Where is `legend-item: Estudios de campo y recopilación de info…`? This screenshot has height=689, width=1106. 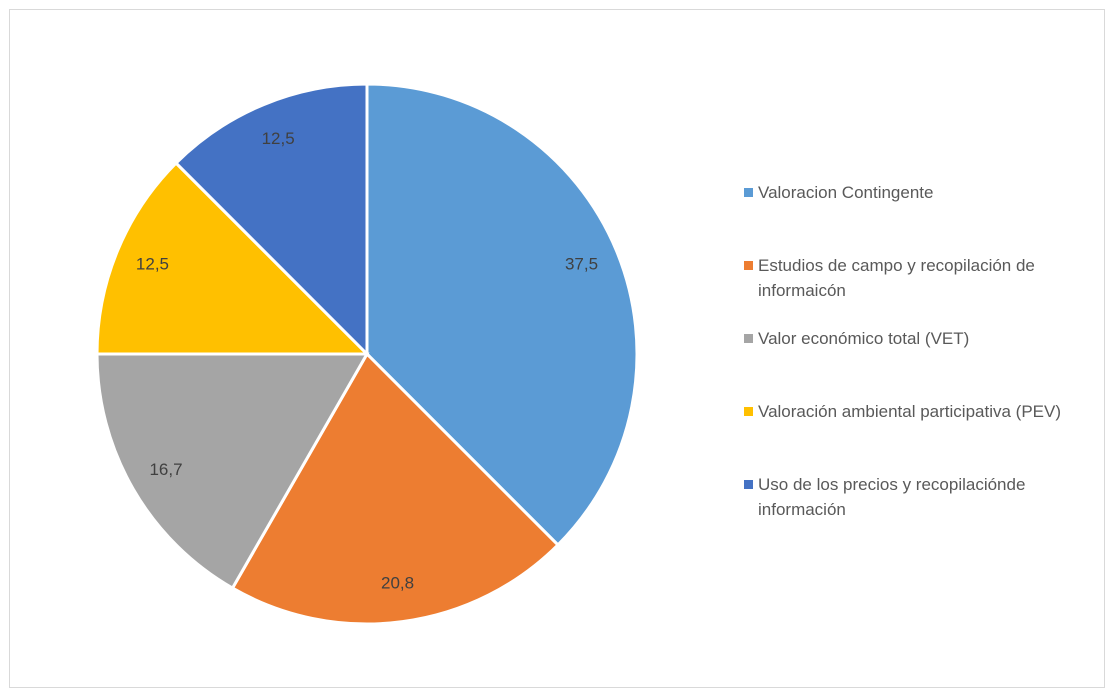 legend-item: Estudios de campo y recopilación de info… is located at coordinates (922, 289).